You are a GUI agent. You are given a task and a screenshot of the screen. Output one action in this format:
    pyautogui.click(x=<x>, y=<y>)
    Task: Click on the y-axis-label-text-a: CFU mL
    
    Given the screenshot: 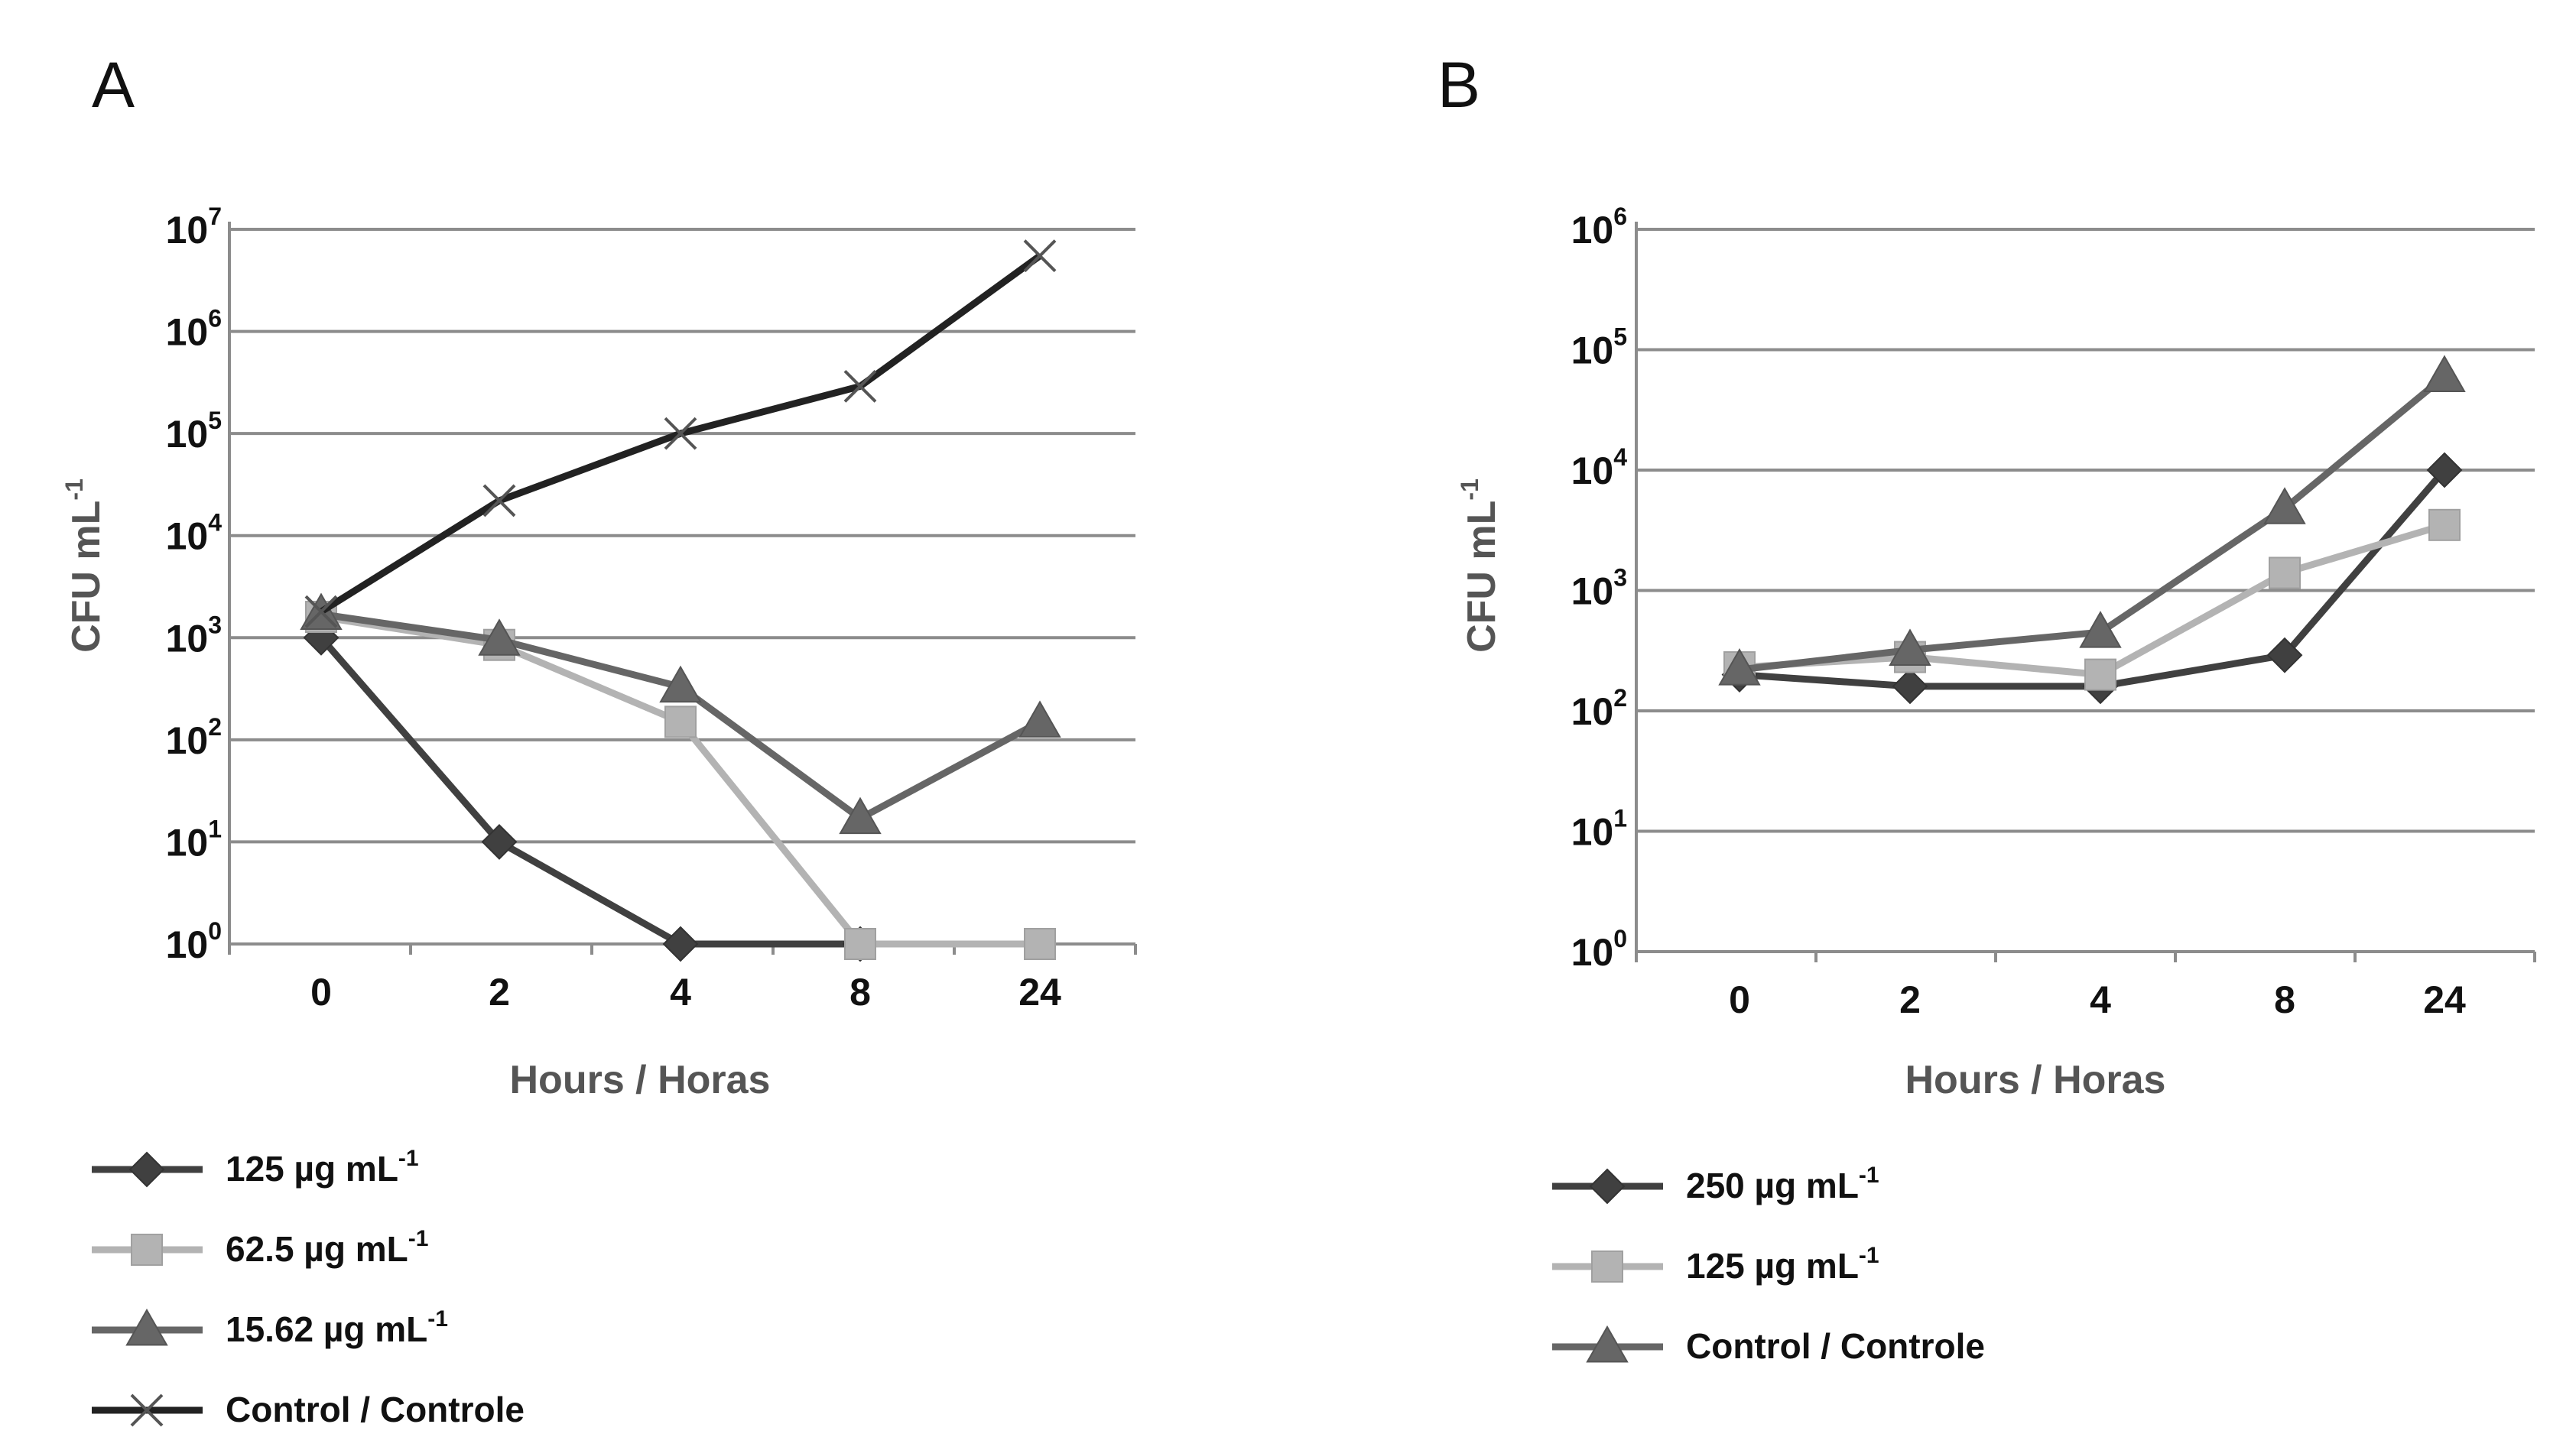 What is the action you would take?
    pyautogui.click(x=86, y=577)
    